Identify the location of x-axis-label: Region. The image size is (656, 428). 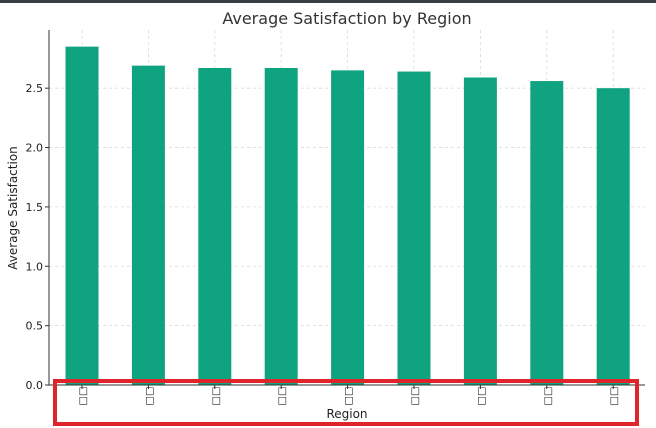
(346, 414).